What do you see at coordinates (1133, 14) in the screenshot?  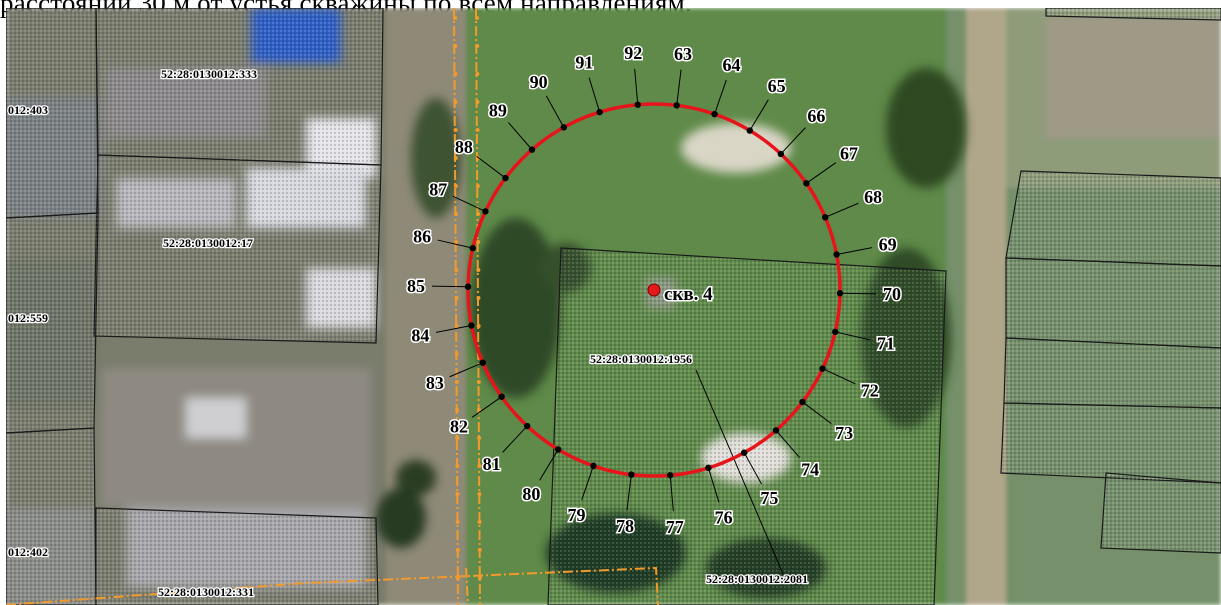 I see `parcel-top-right` at bounding box center [1133, 14].